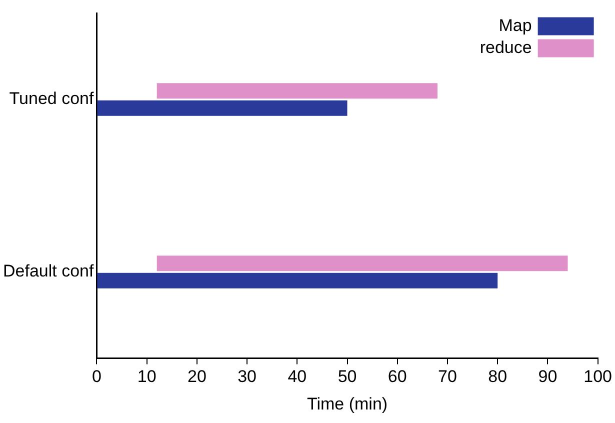 Image resolution: width=615 pixels, height=423 pixels. I want to click on x-tick-label: 10, so click(146, 376).